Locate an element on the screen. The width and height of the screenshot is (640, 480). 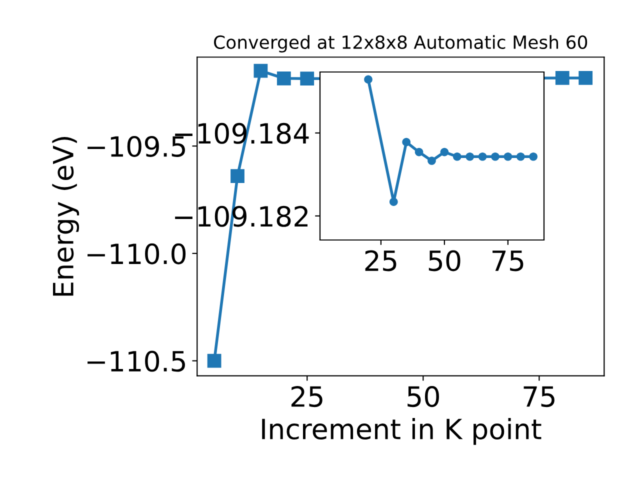
y-tick-label: −110.0 is located at coordinates (137, 253).